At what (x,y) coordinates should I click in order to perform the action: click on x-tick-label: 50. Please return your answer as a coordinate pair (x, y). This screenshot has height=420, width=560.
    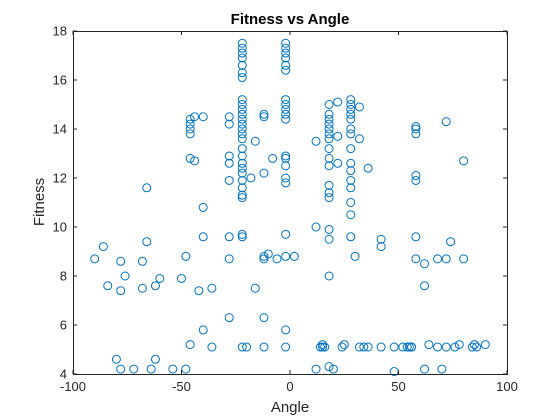
    Looking at the image, I should click on (398, 386).